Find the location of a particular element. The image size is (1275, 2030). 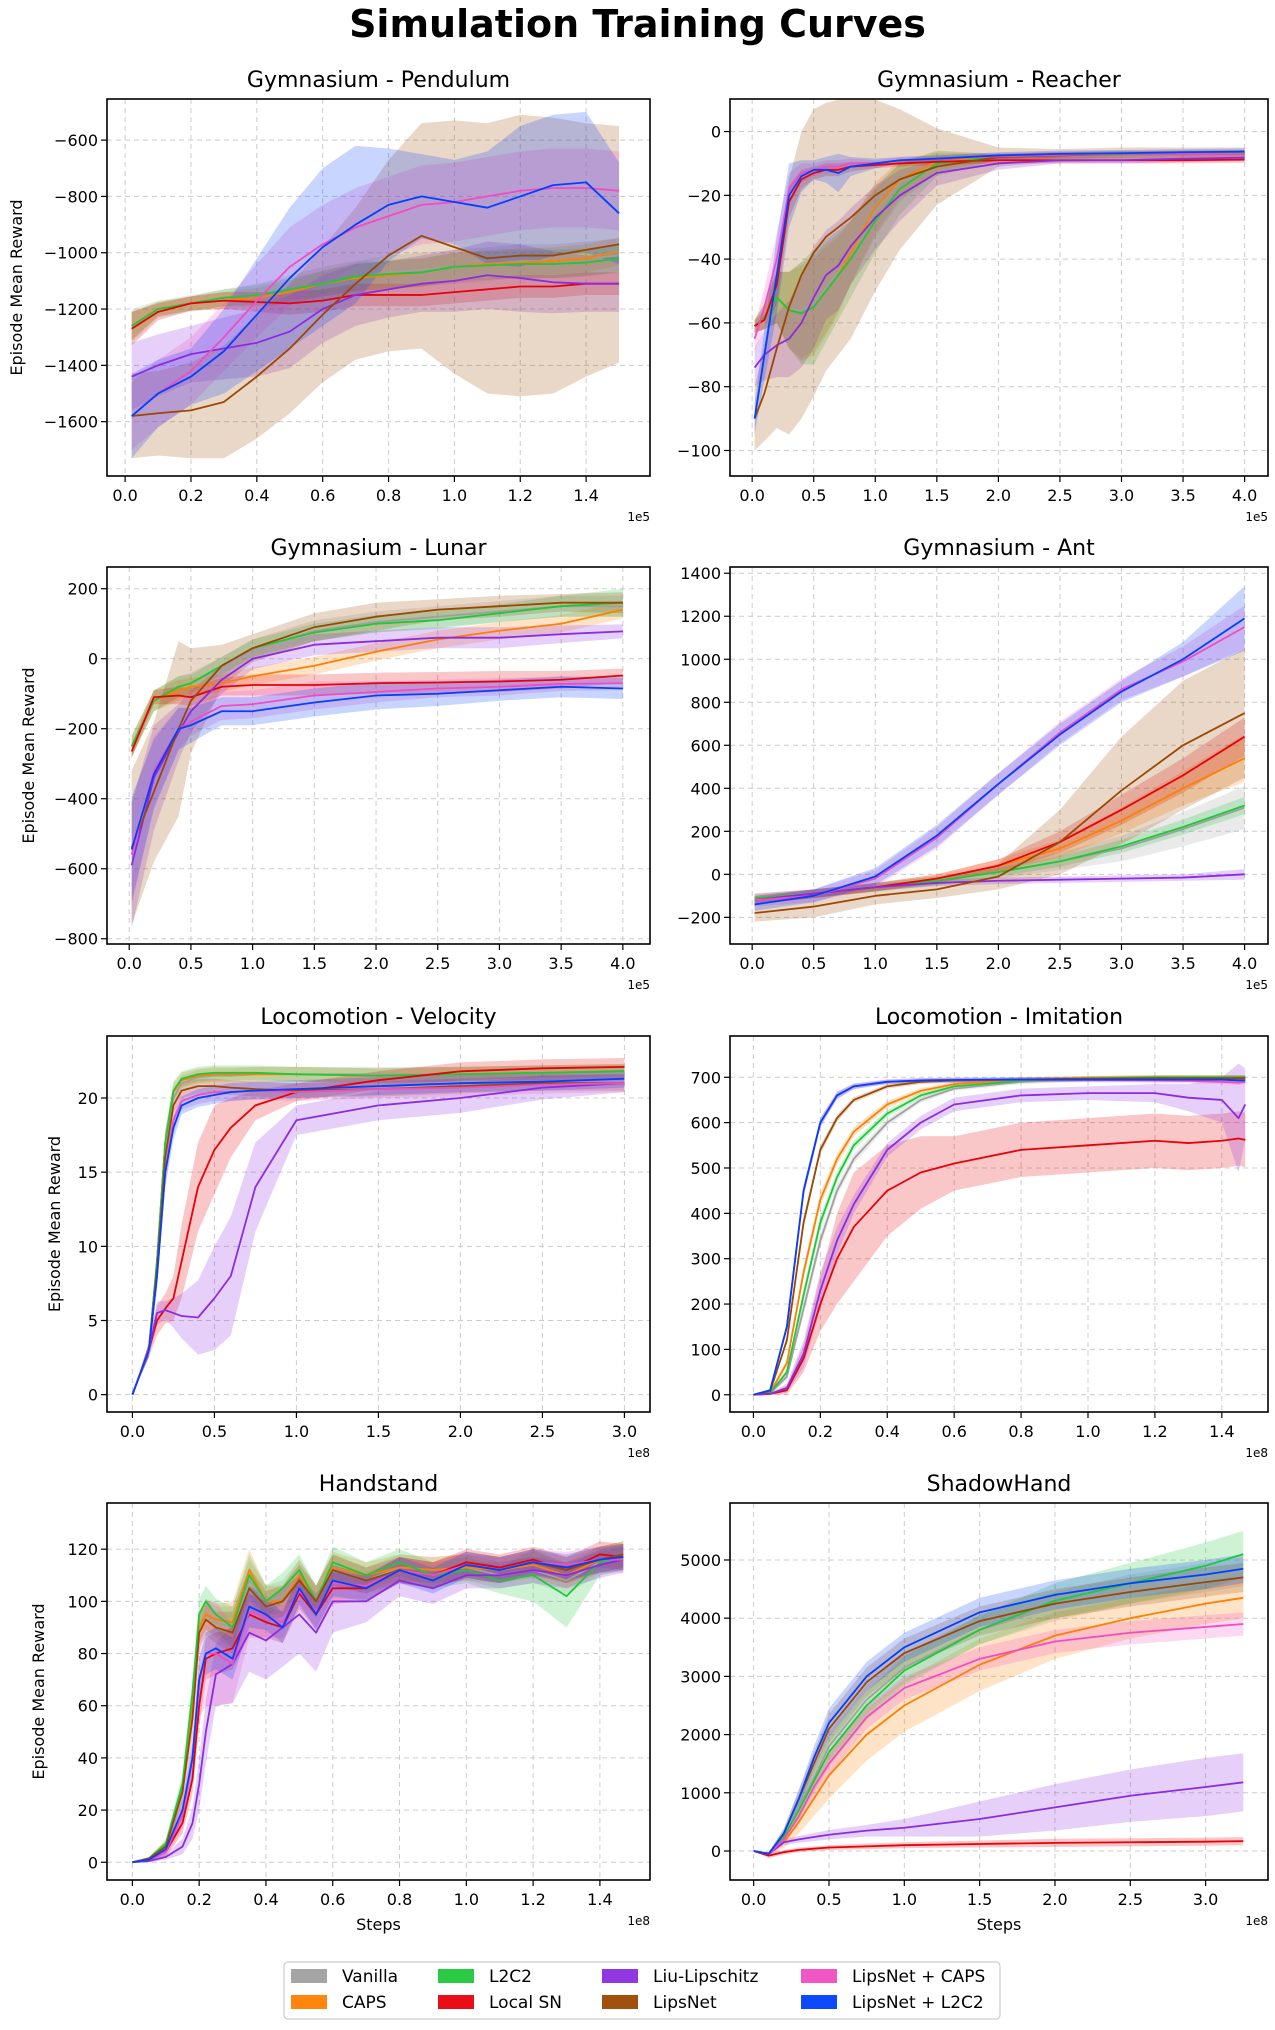

y-tick-label: −1000 is located at coordinates (71, 253).